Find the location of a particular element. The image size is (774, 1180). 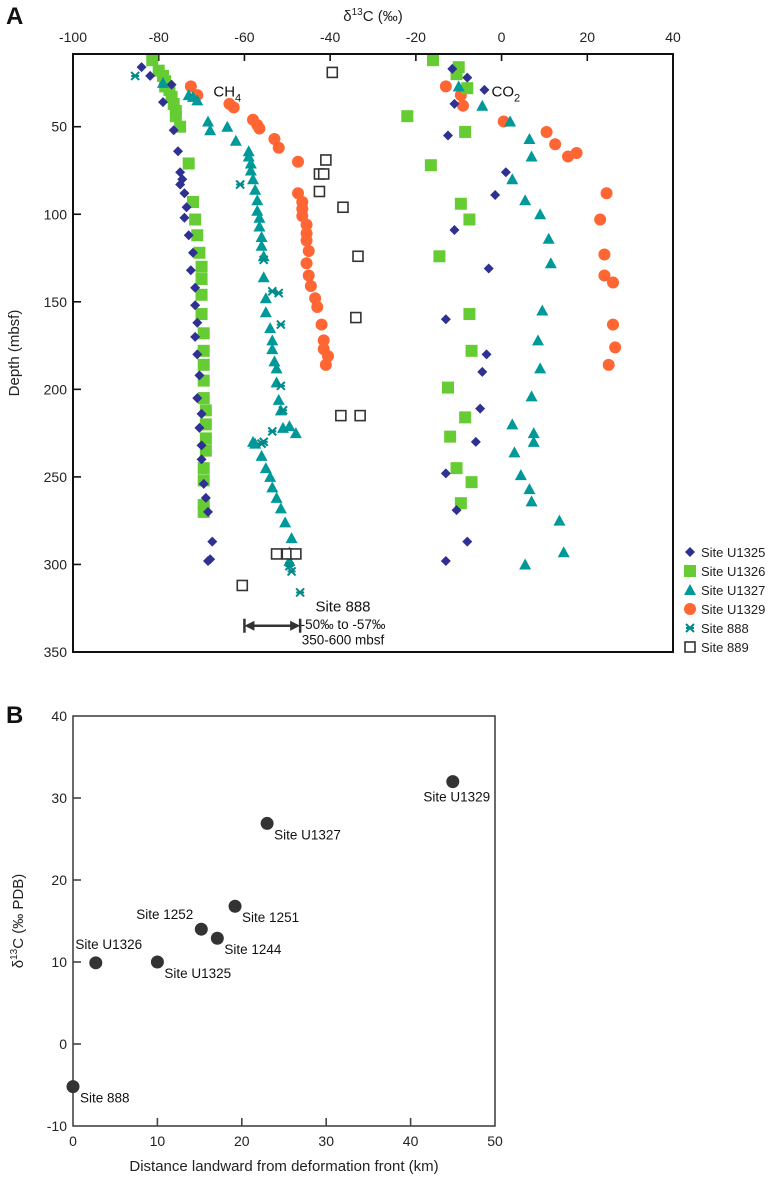

x-tick-label: 10 is located at coordinates (158, 1141).